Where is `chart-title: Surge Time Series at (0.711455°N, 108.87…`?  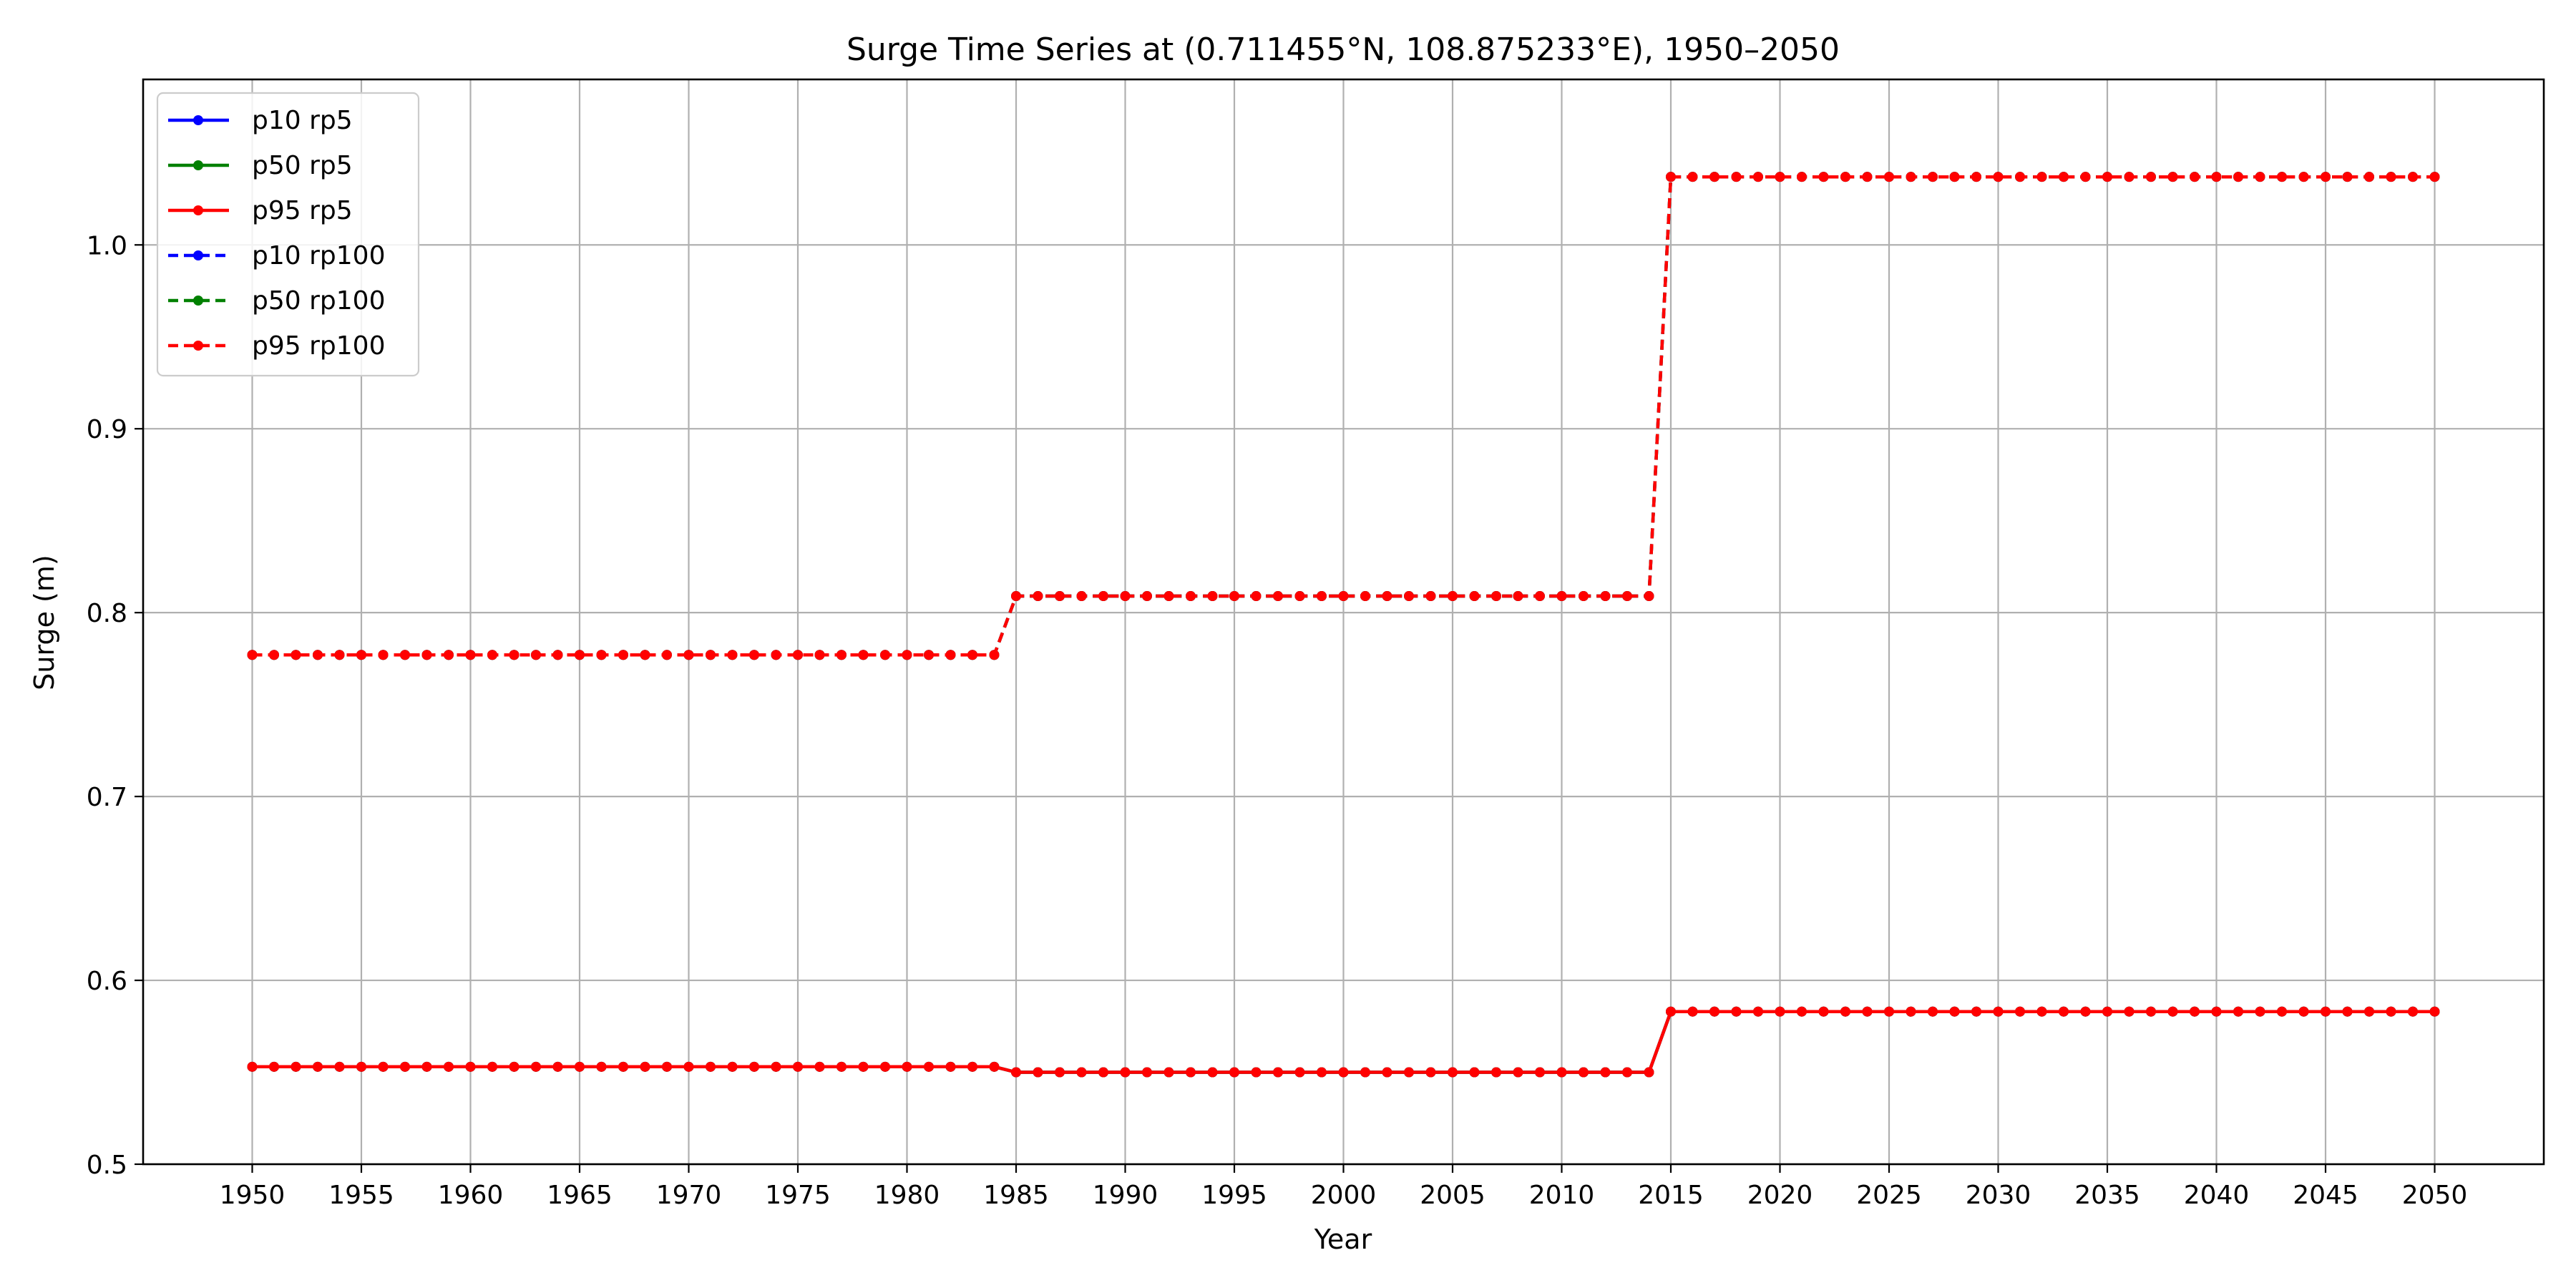
chart-title: Surge Time Series at (0.711455°N, 108.87… is located at coordinates (1343, 49).